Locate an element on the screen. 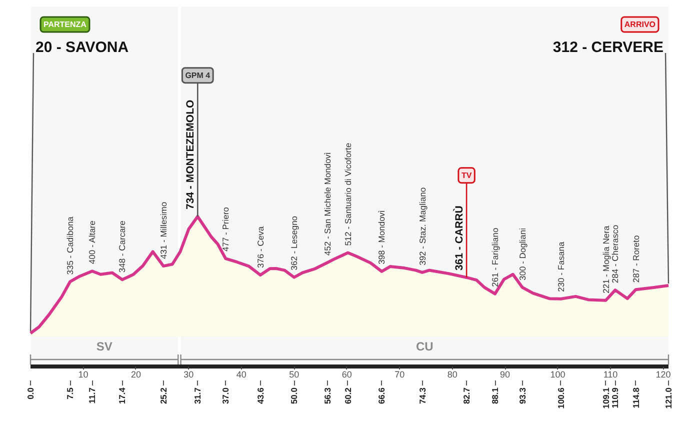 The height and width of the screenshot is (447, 694). data-label: 362 - Lesegno is located at coordinates (294, 243).